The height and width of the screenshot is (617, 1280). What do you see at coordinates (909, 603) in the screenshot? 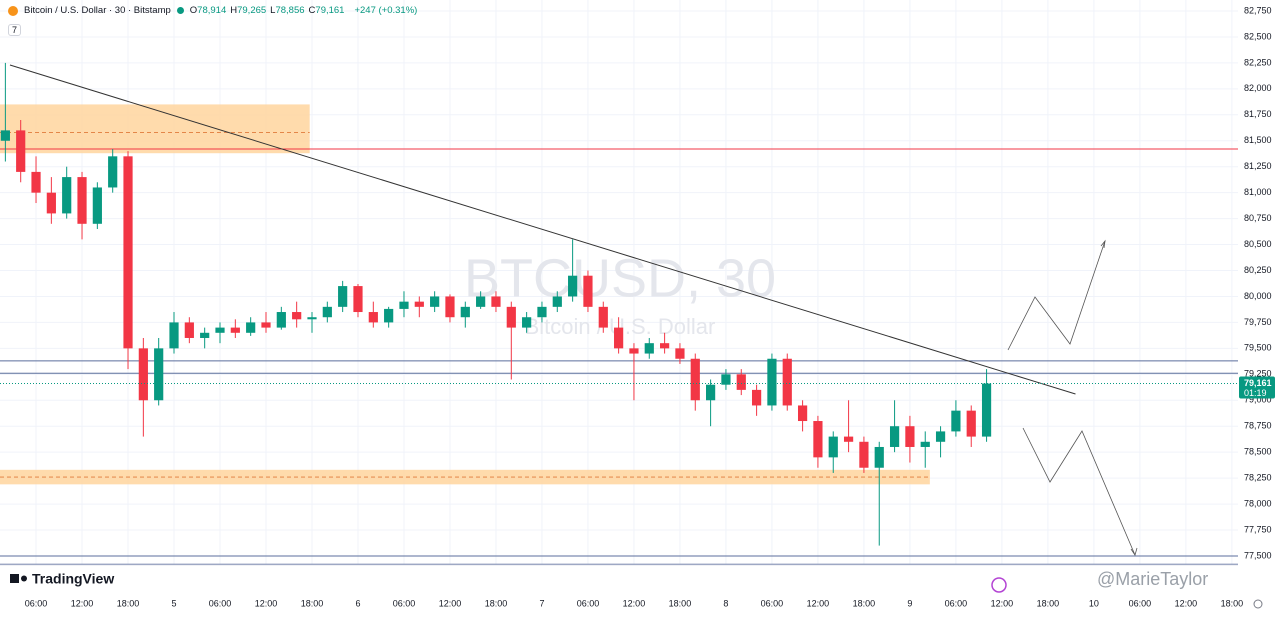
I see `x-tick-label: 9` at bounding box center [909, 603].